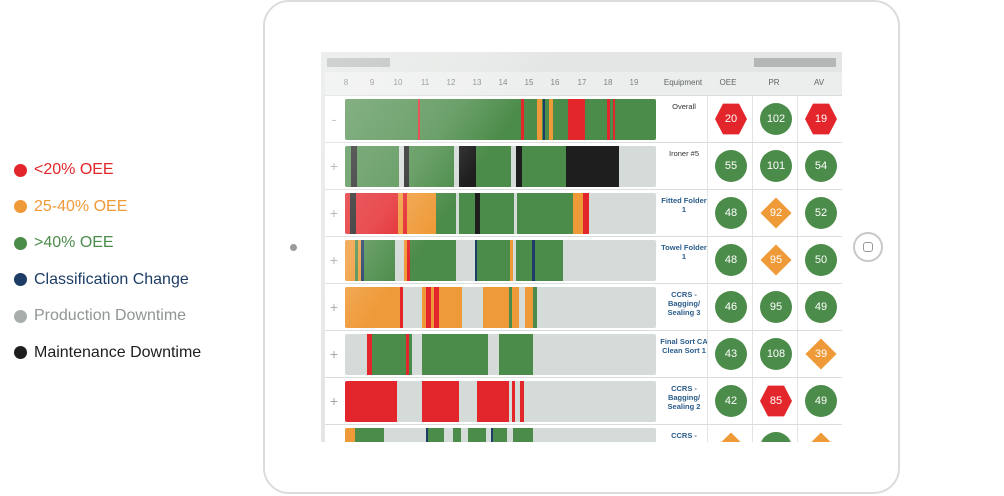 The image size is (1004, 496). Describe the element at coordinates (583, 260) in the screenshot. I see `equipment-row: + Towel Folder 1 48 95 50` at that location.